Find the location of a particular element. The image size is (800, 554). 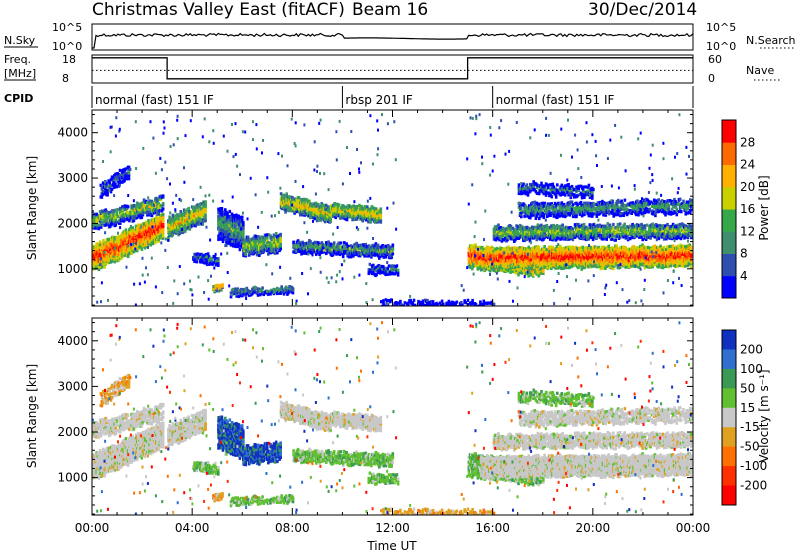

noise-left-tick-bottom: 10^0 is located at coordinates (67, 46).